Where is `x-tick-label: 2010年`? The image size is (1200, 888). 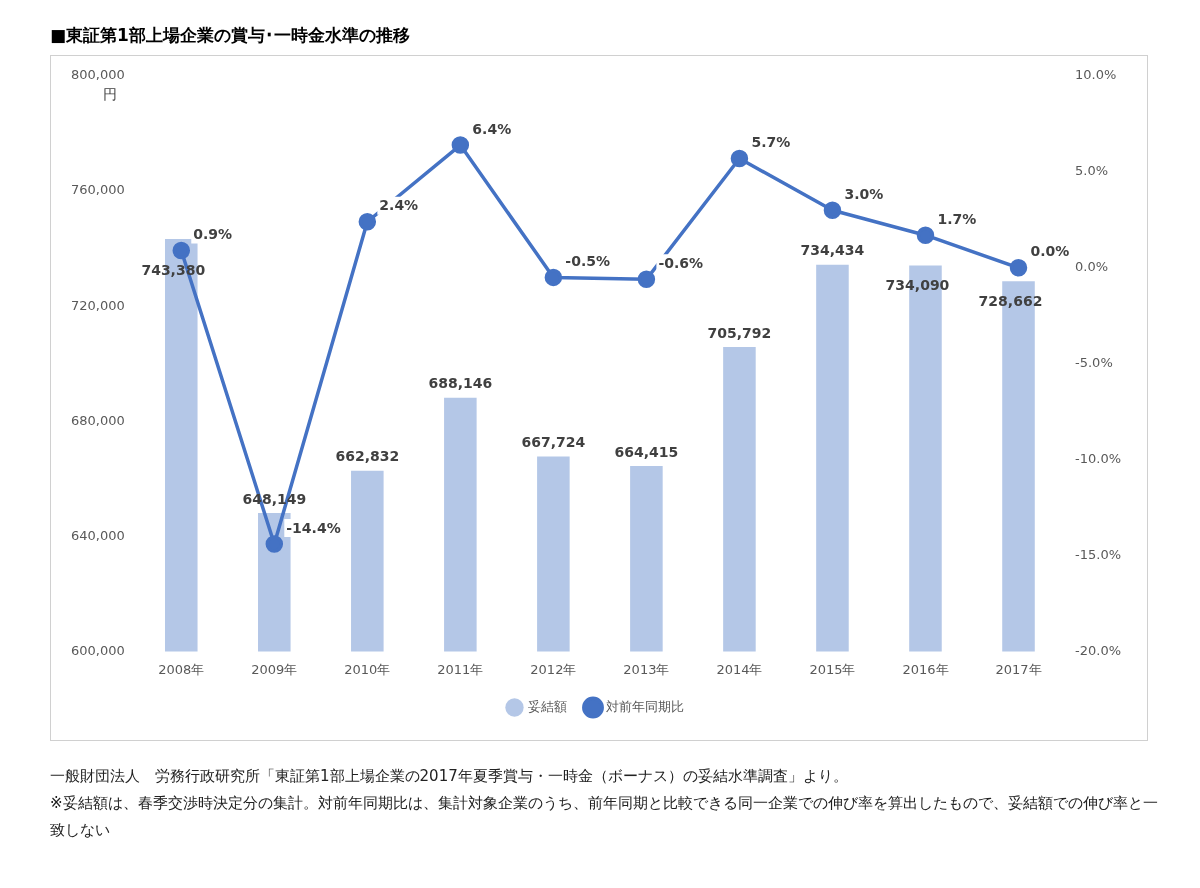 x-tick-label: 2010年 is located at coordinates (367, 669).